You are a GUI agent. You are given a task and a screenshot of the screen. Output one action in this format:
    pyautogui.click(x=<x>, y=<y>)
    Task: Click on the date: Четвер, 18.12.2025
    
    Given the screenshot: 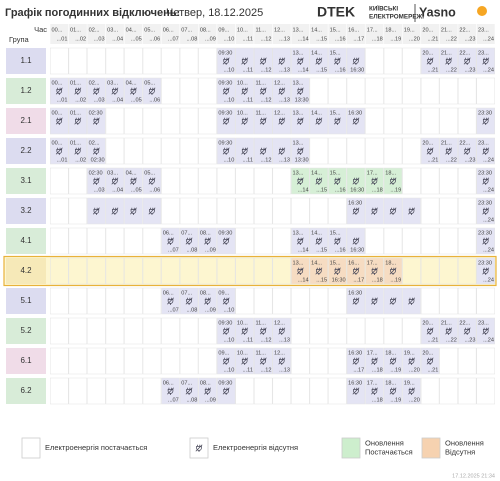 What is the action you would take?
    pyautogui.click(x=214, y=13)
    